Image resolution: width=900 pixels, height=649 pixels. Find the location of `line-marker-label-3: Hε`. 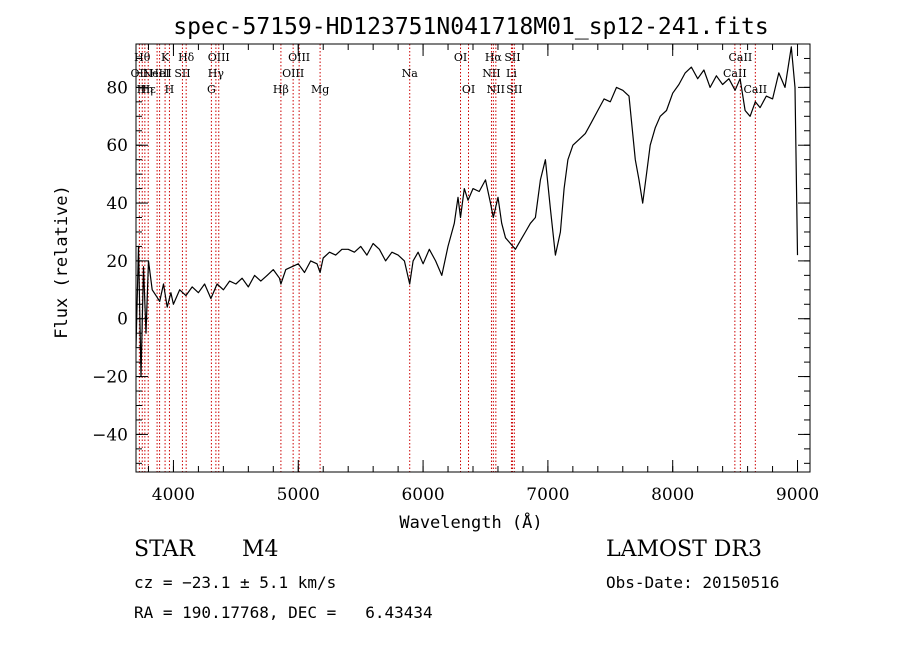

line-marker-label-3: Hε is located at coordinates (149, 89).